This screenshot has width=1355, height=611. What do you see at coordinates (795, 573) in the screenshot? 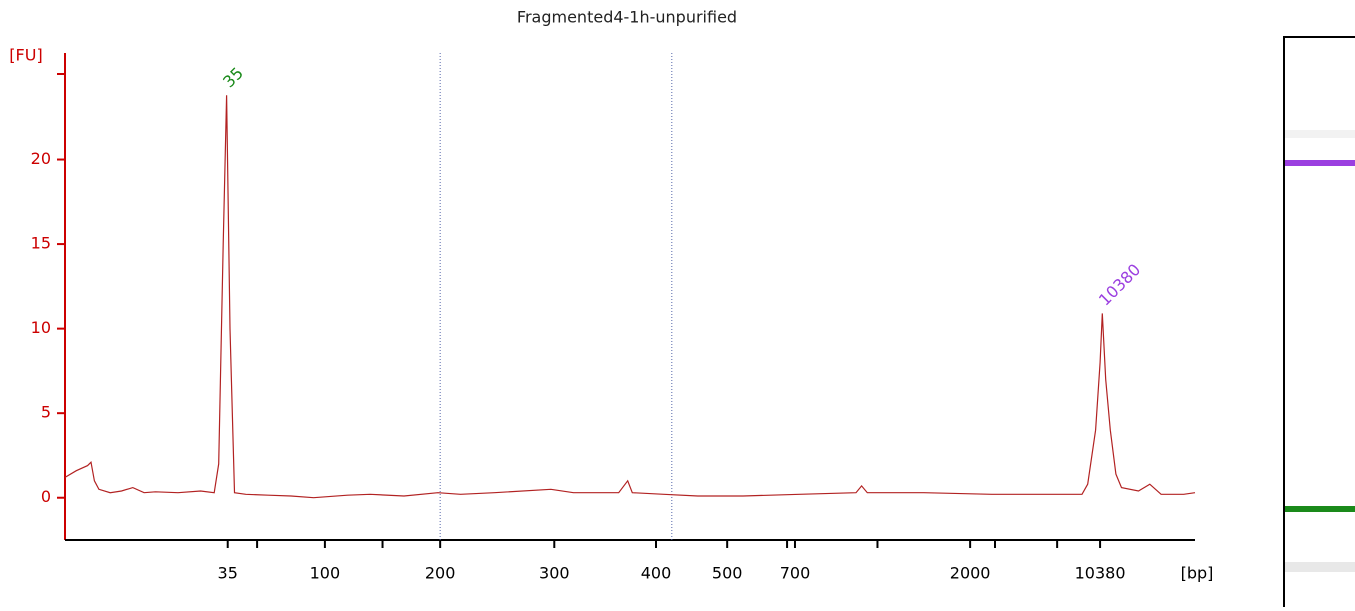
I see `x-tick-label: 700` at bounding box center [795, 573].